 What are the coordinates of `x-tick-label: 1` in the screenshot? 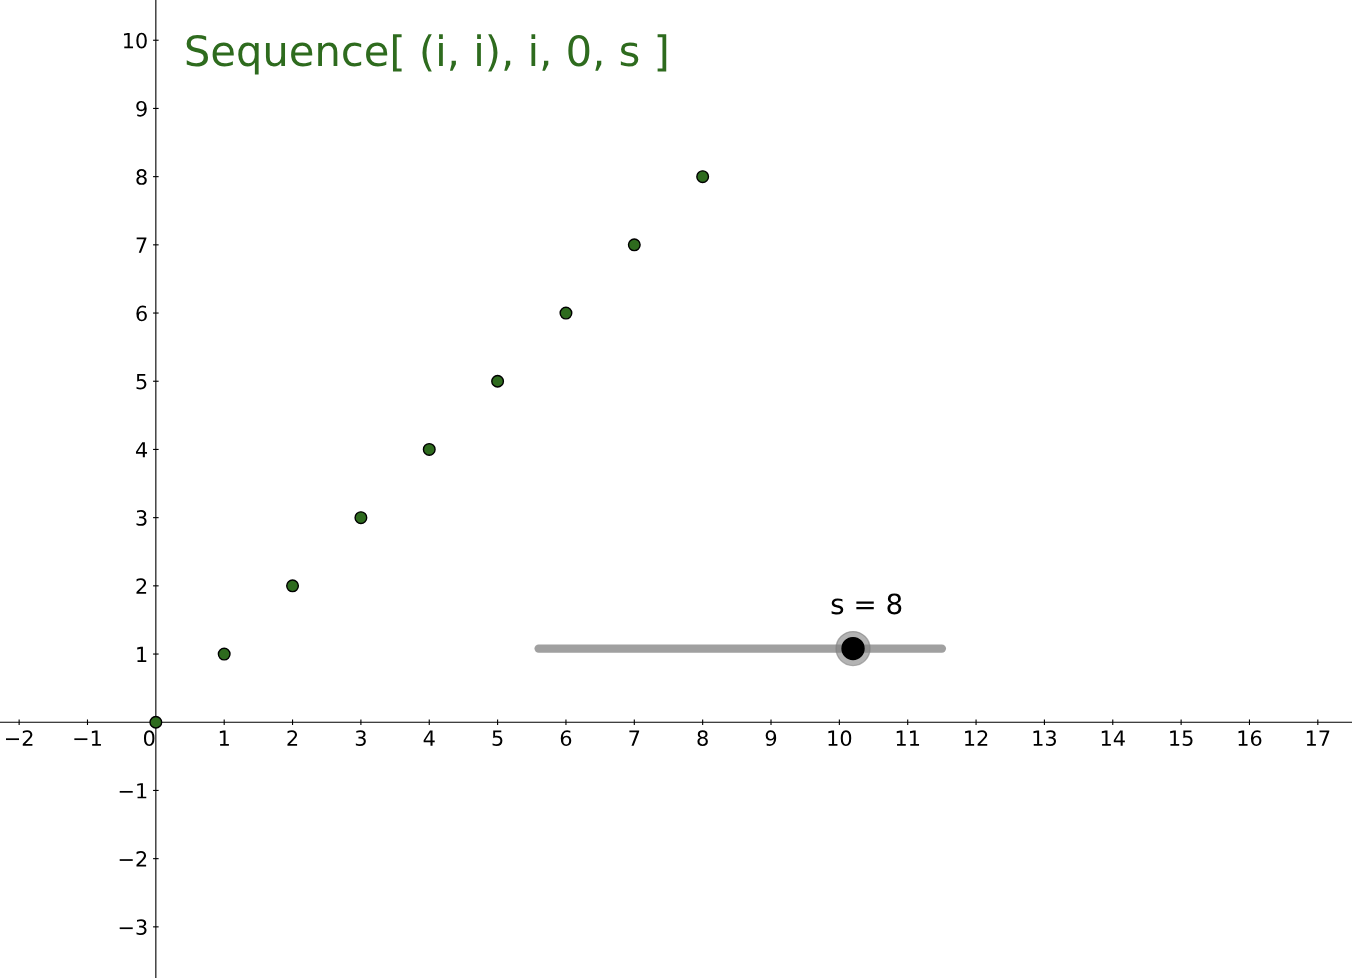 It's located at (224, 738).